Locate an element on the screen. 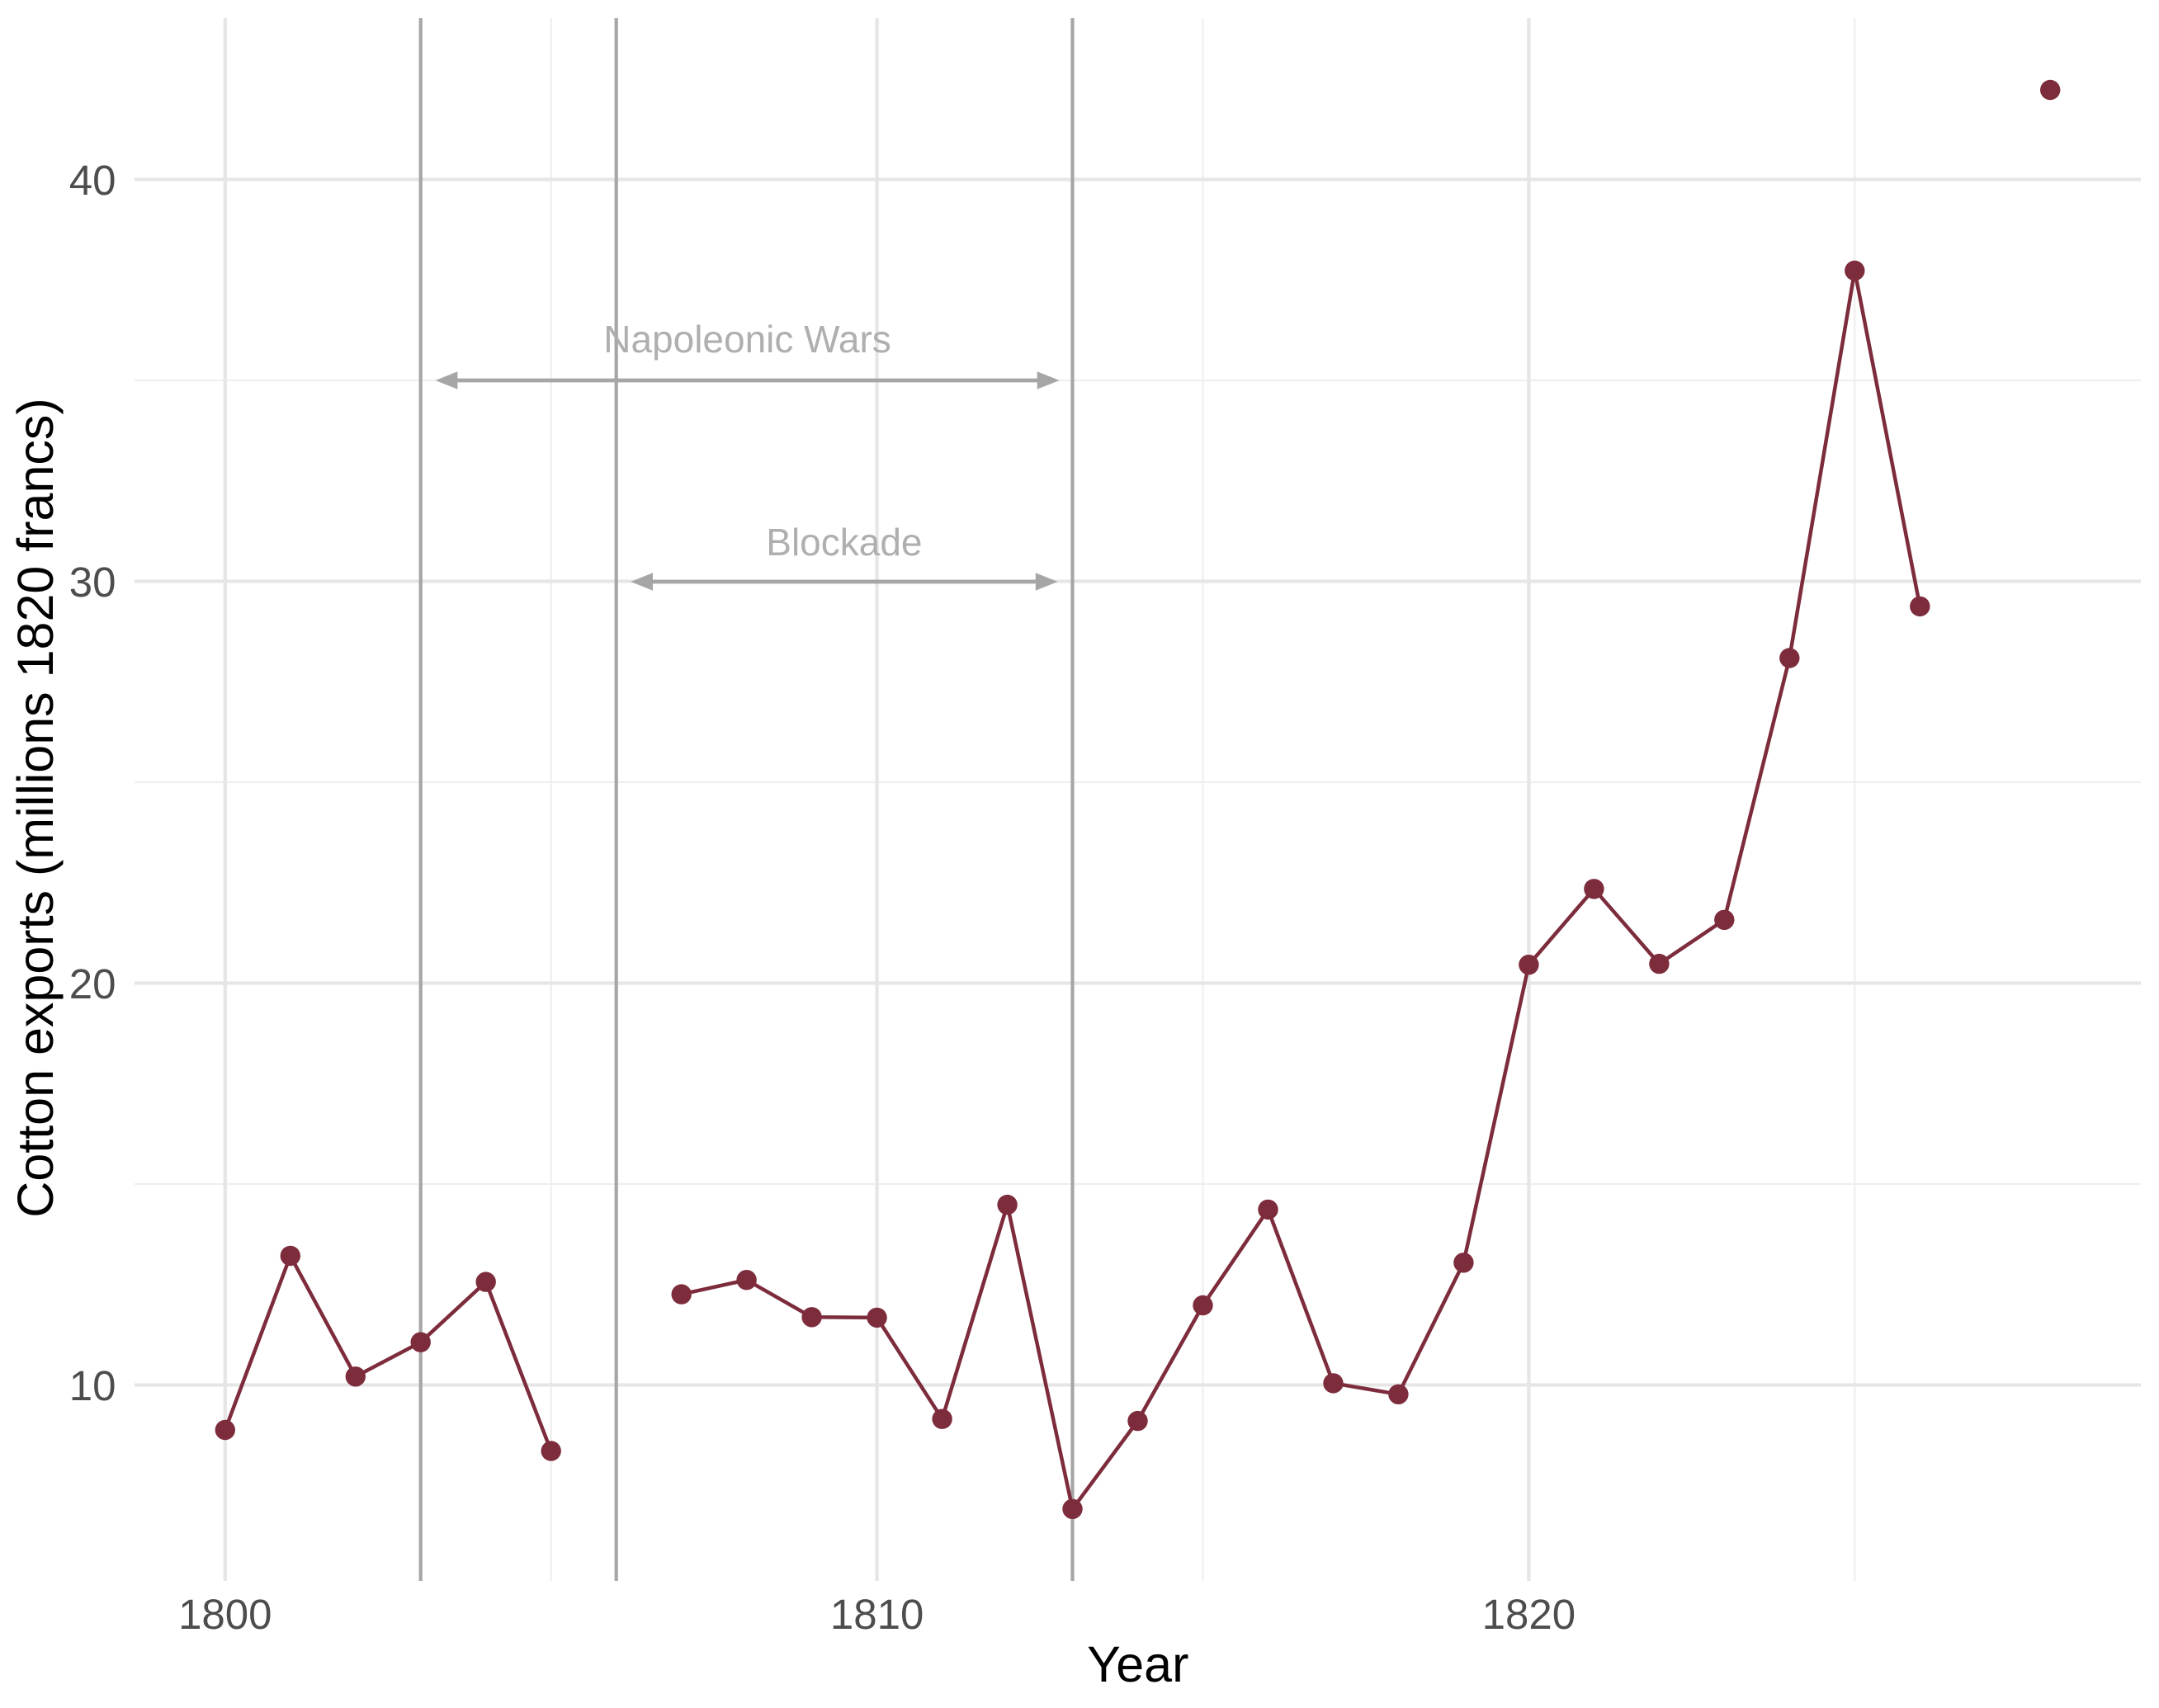 This screenshot has width=2159, height=1708. svg-text: 30 is located at coordinates (92, 582).